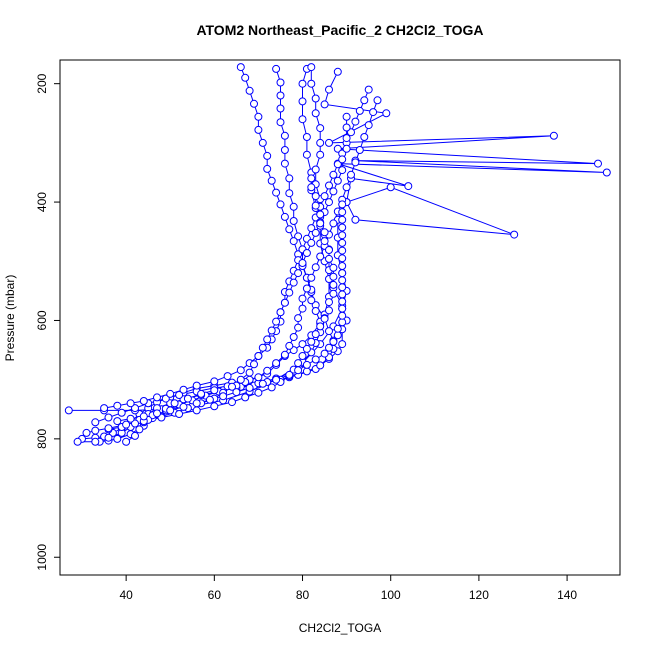 This screenshot has height=650, width=650. What do you see at coordinates (42, 202) in the screenshot?
I see `y-tick-label: 400` at bounding box center [42, 202].